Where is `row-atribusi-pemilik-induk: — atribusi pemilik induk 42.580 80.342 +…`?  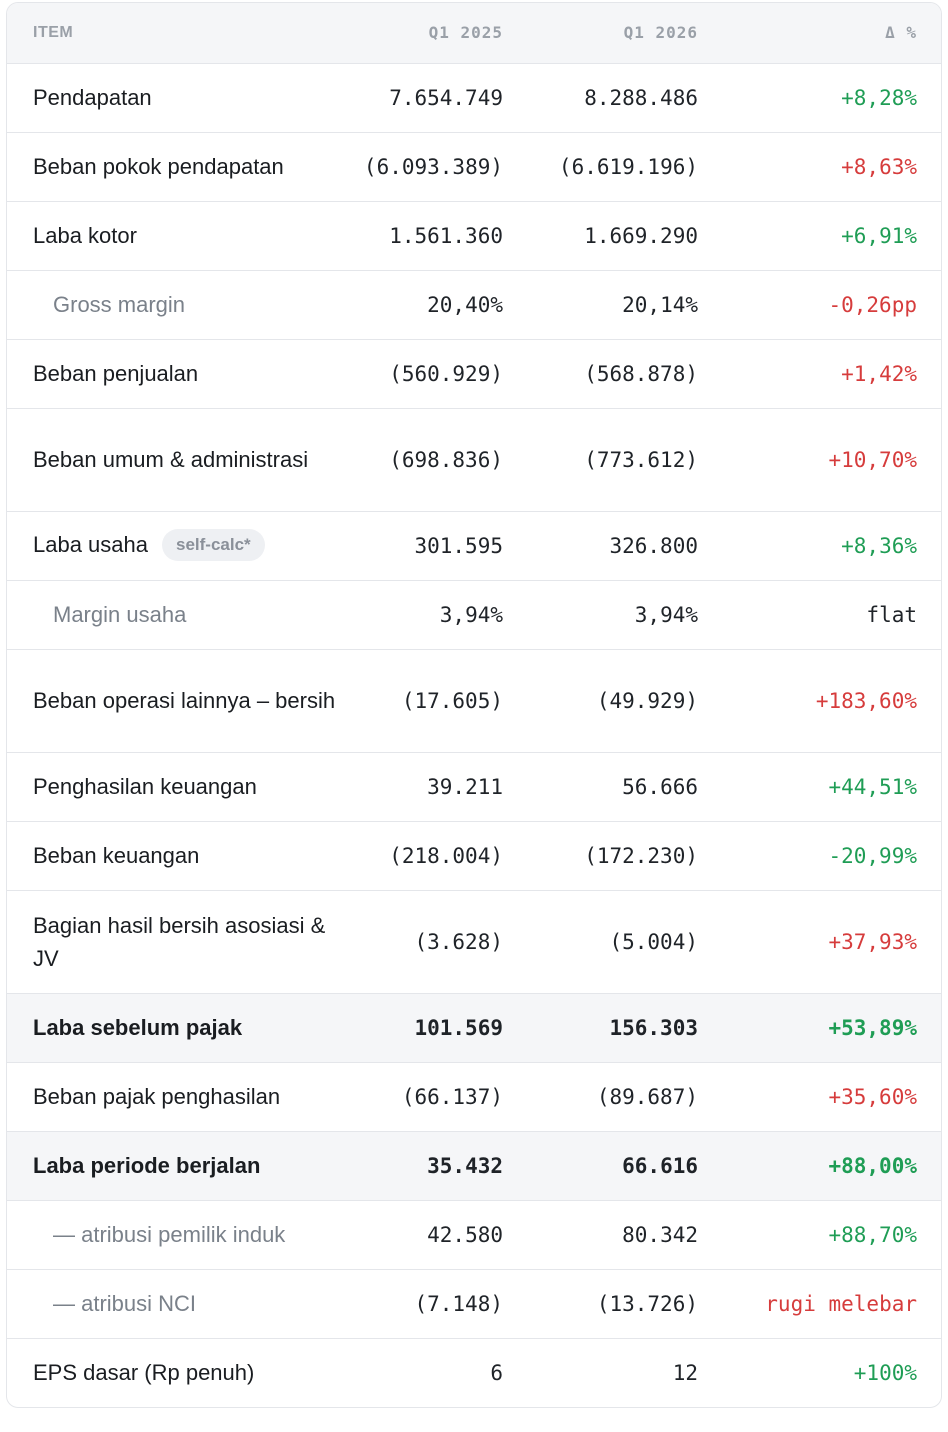
row-atribusi-pemilik-induk: — atribusi pemilik induk 42.580 80.342 +… is located at coordinates (474, 1235).